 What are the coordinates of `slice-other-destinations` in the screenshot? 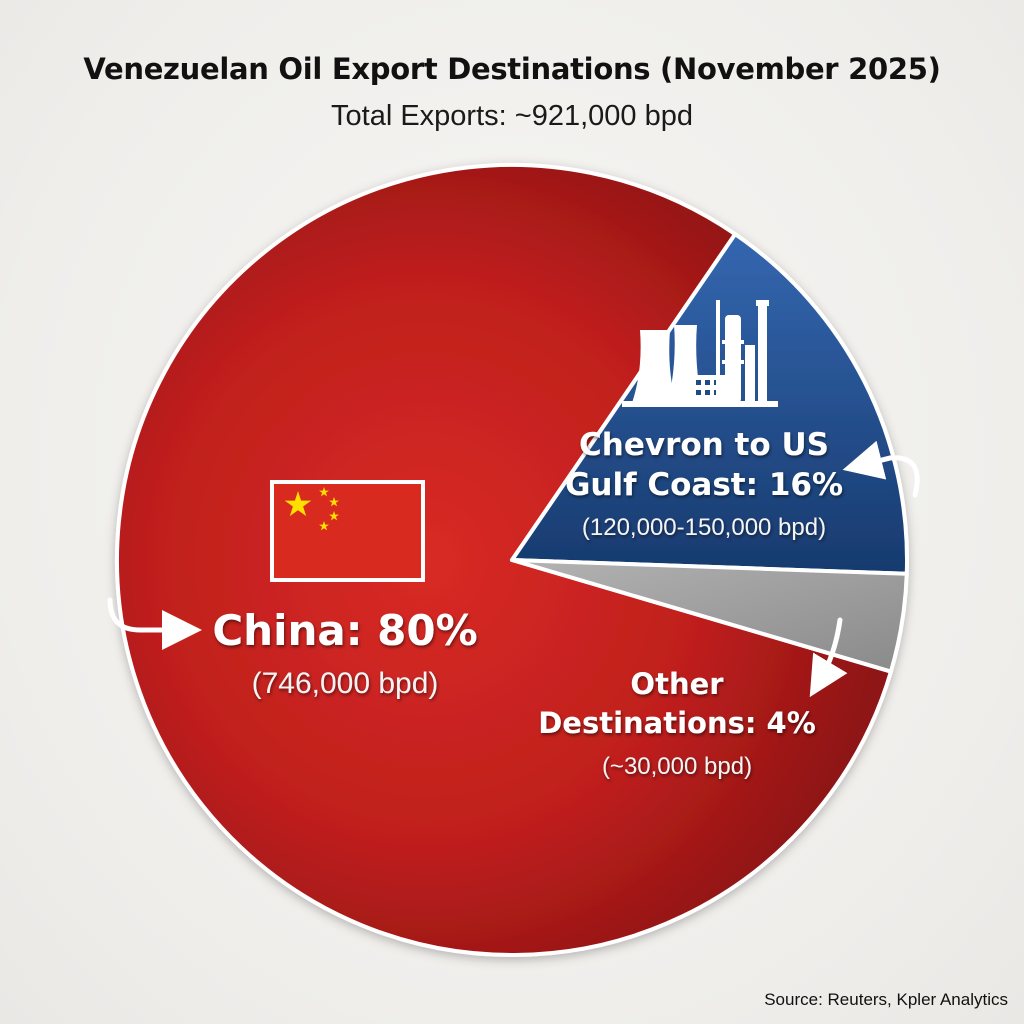 It's located at (709, 616).